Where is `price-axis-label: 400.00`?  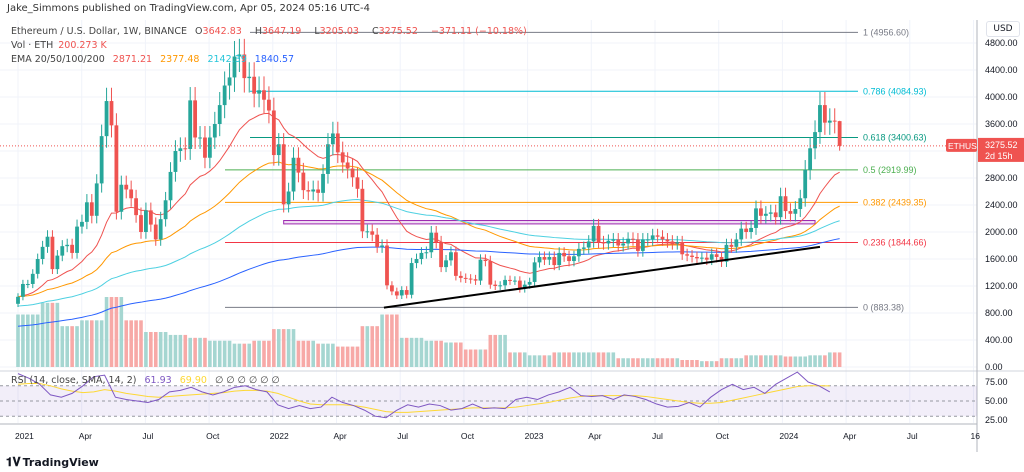 price-axis-label: 400.00 is located at coordinates (999, 340).